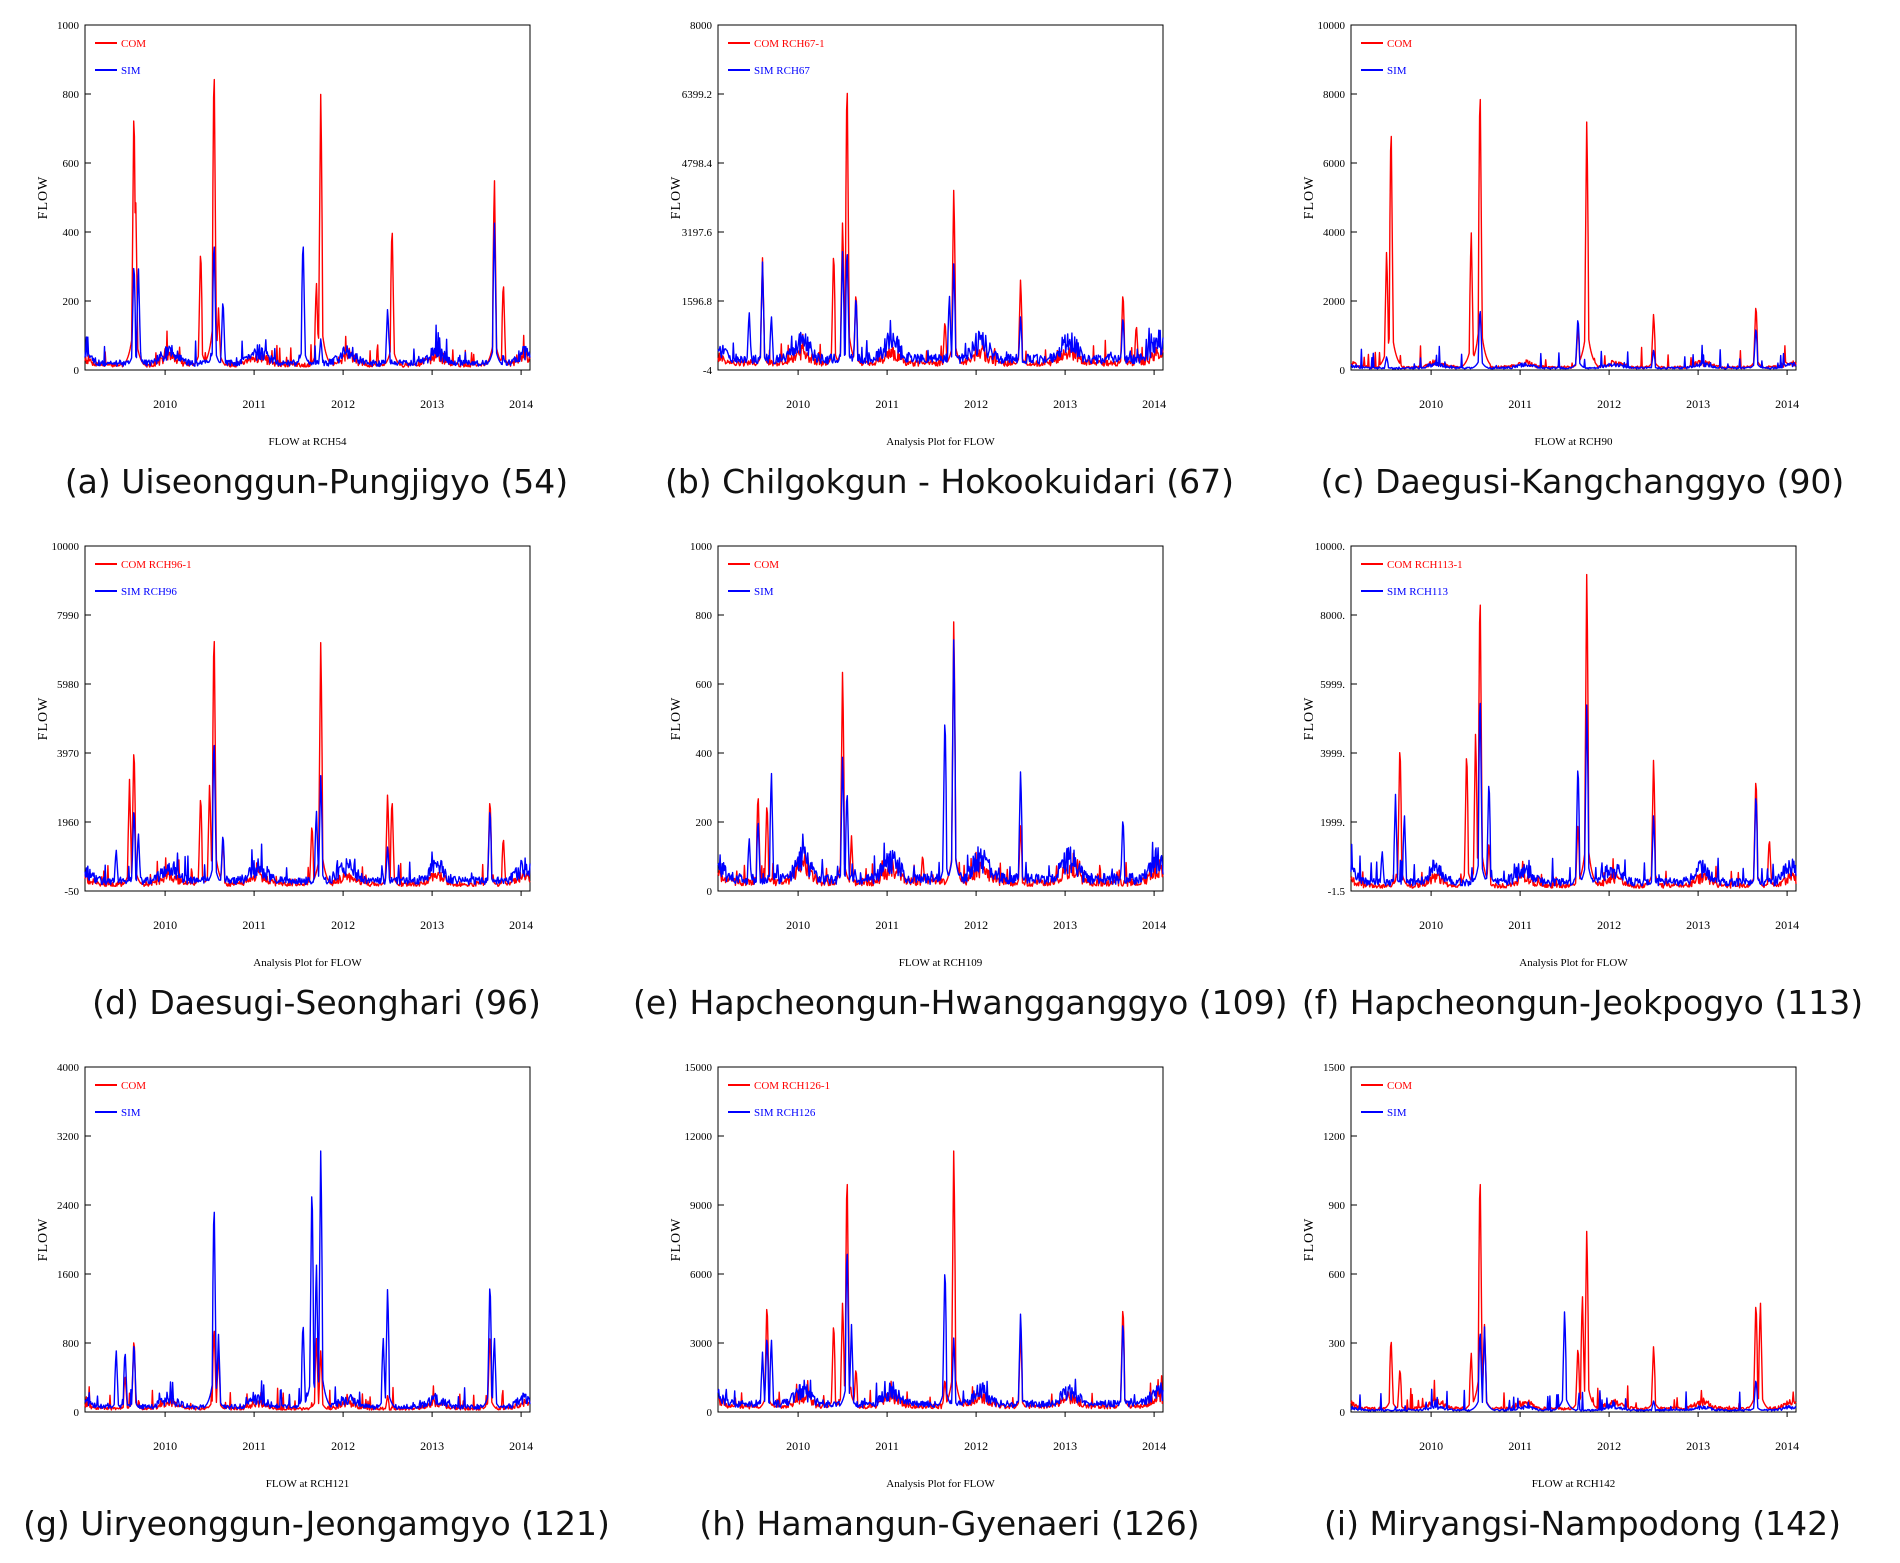 The height and width of the screenshot is (1563, 1900). Describe the element at coordinates (71, 892) in the screenshot. I see `y-tick-label: -50` at that location.